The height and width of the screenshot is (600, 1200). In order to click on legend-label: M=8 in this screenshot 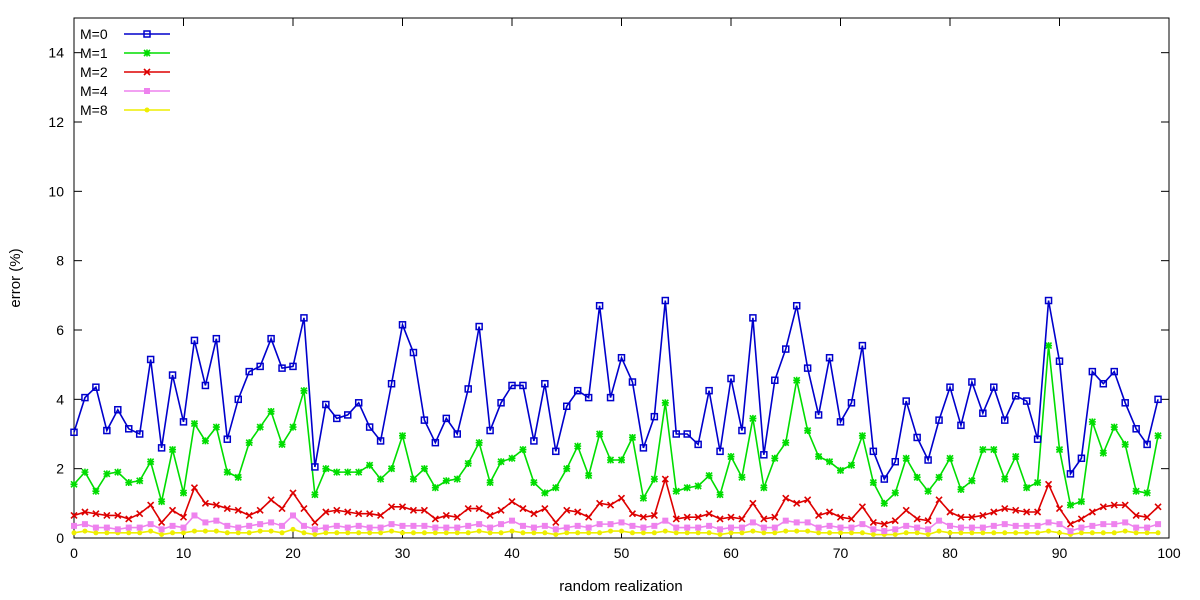, I will do `click(94, 110)`.